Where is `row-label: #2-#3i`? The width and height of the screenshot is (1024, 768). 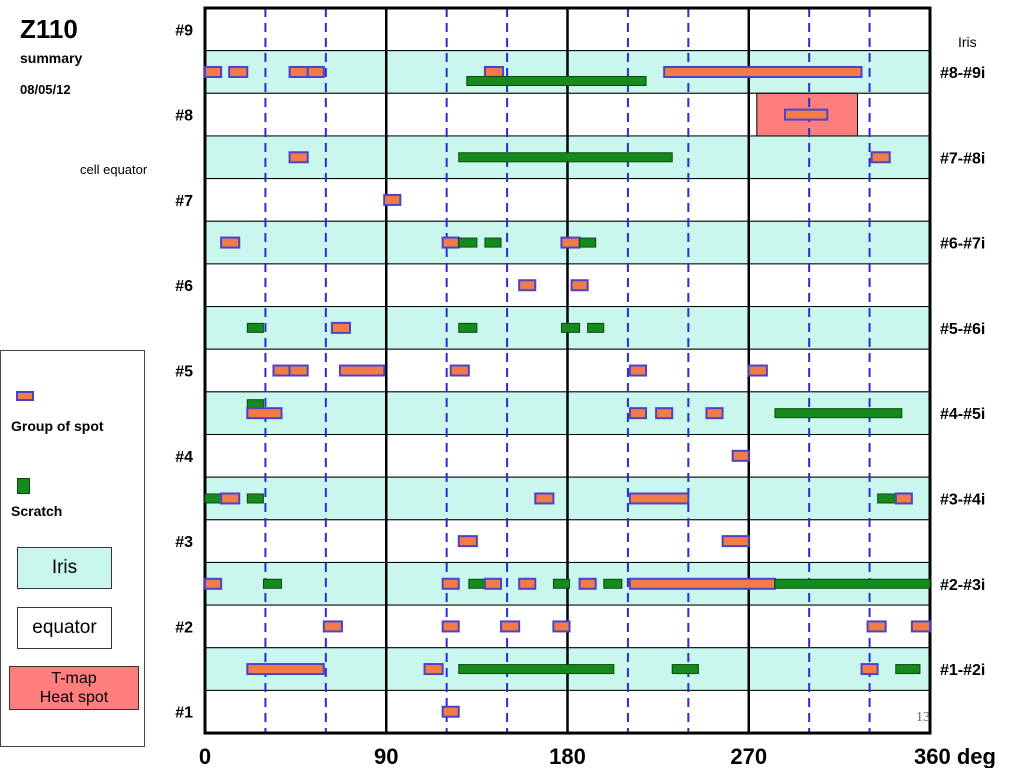
row-label: #2-#3i is located at coordinates (962, 585).